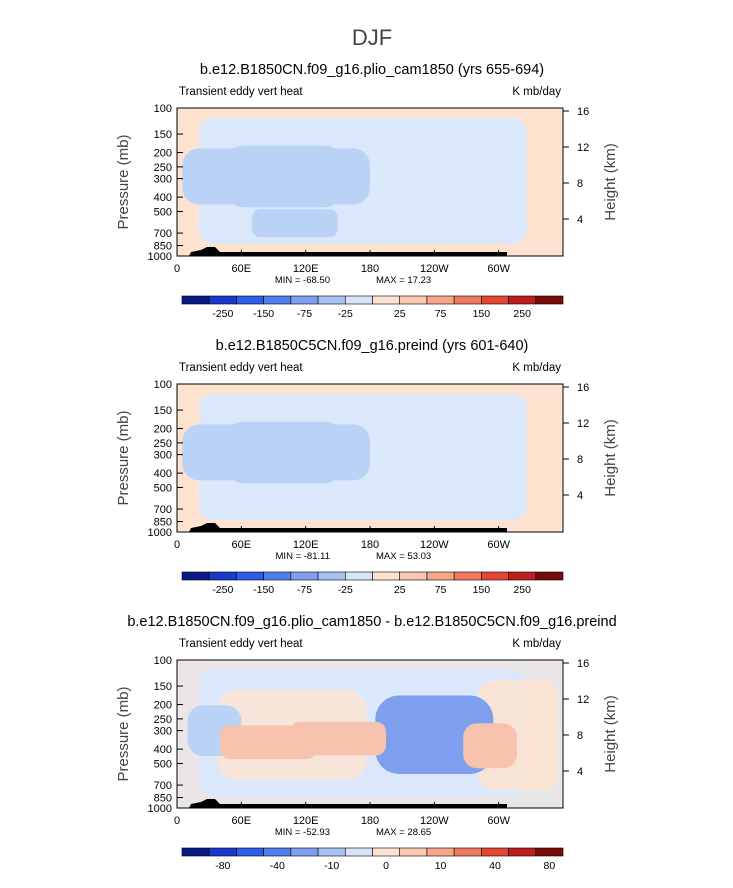  I want to click on ytick-label: 1000, so click(160, 809).